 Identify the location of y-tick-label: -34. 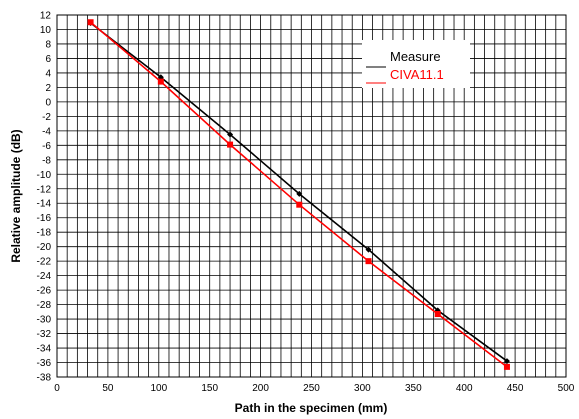
(44, 349).